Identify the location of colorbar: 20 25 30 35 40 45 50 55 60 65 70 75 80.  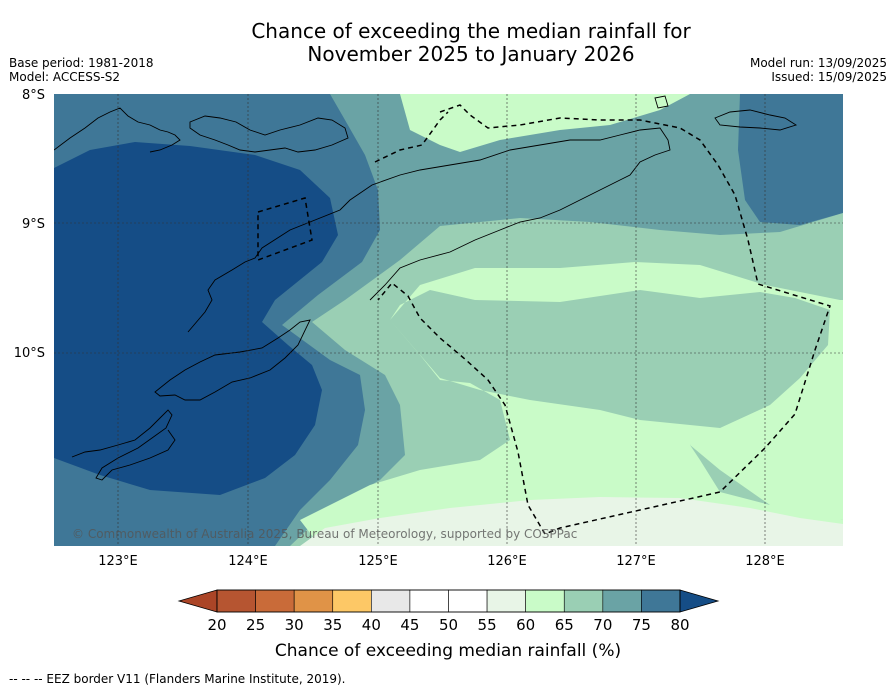
(448, 611).